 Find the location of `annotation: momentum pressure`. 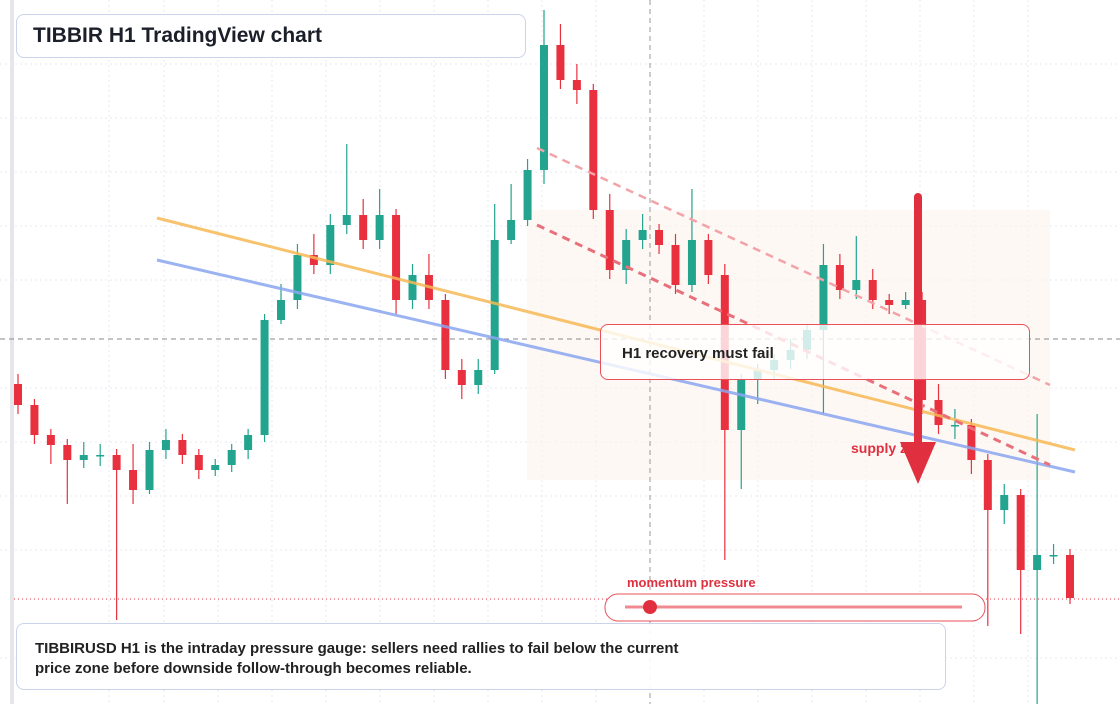

annotation: momentum pressure is located at coordinates (691, 582).